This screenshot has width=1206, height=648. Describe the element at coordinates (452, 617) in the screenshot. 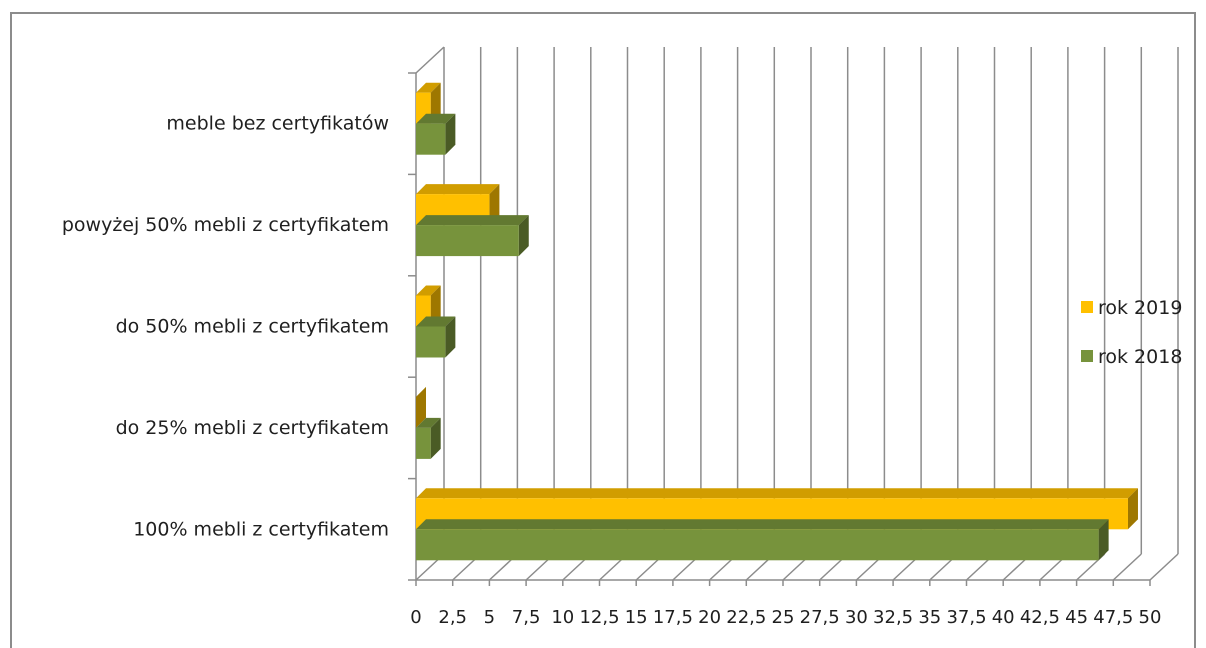

I see `x-tick-label: 2,5` at that location.